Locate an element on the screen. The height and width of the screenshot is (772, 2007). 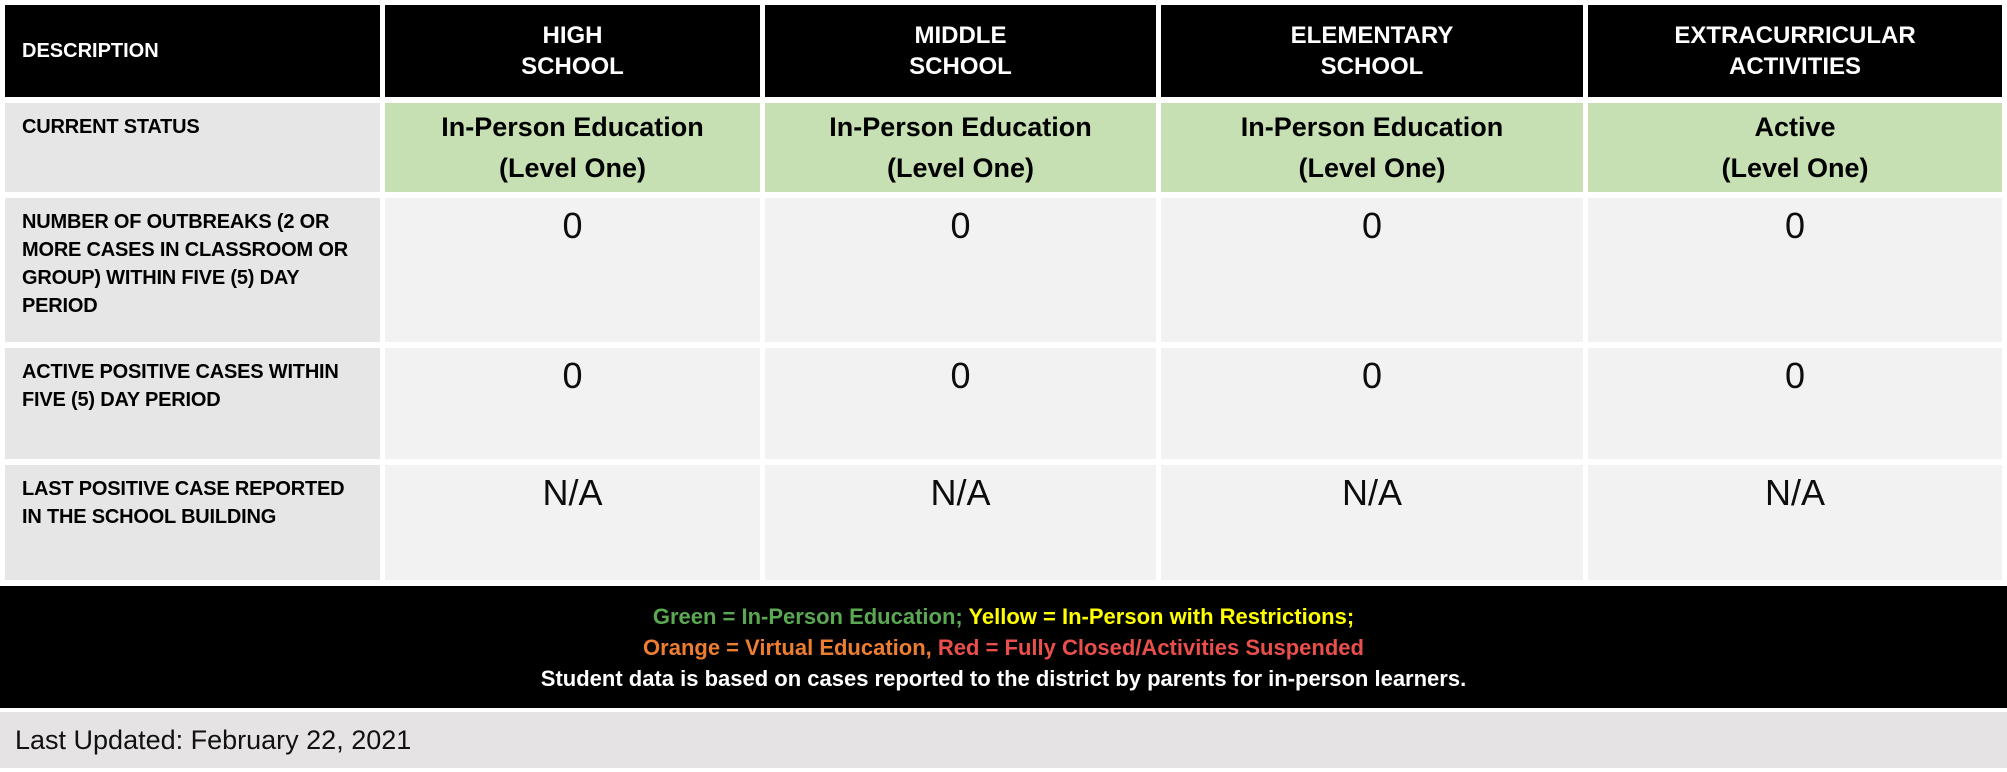
last-case-high-school: N/A is located at coordinates (572, 522).